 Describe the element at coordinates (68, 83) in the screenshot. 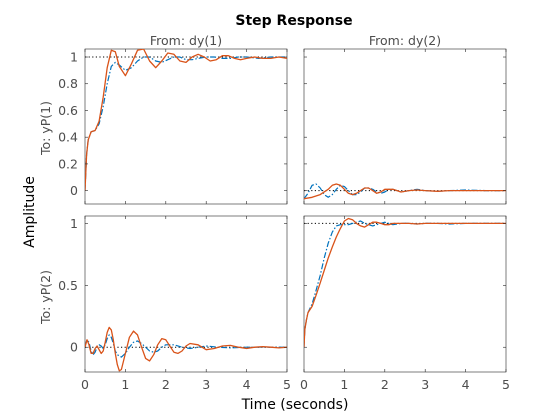

I see `y-tick-label: 0.8` at that location.